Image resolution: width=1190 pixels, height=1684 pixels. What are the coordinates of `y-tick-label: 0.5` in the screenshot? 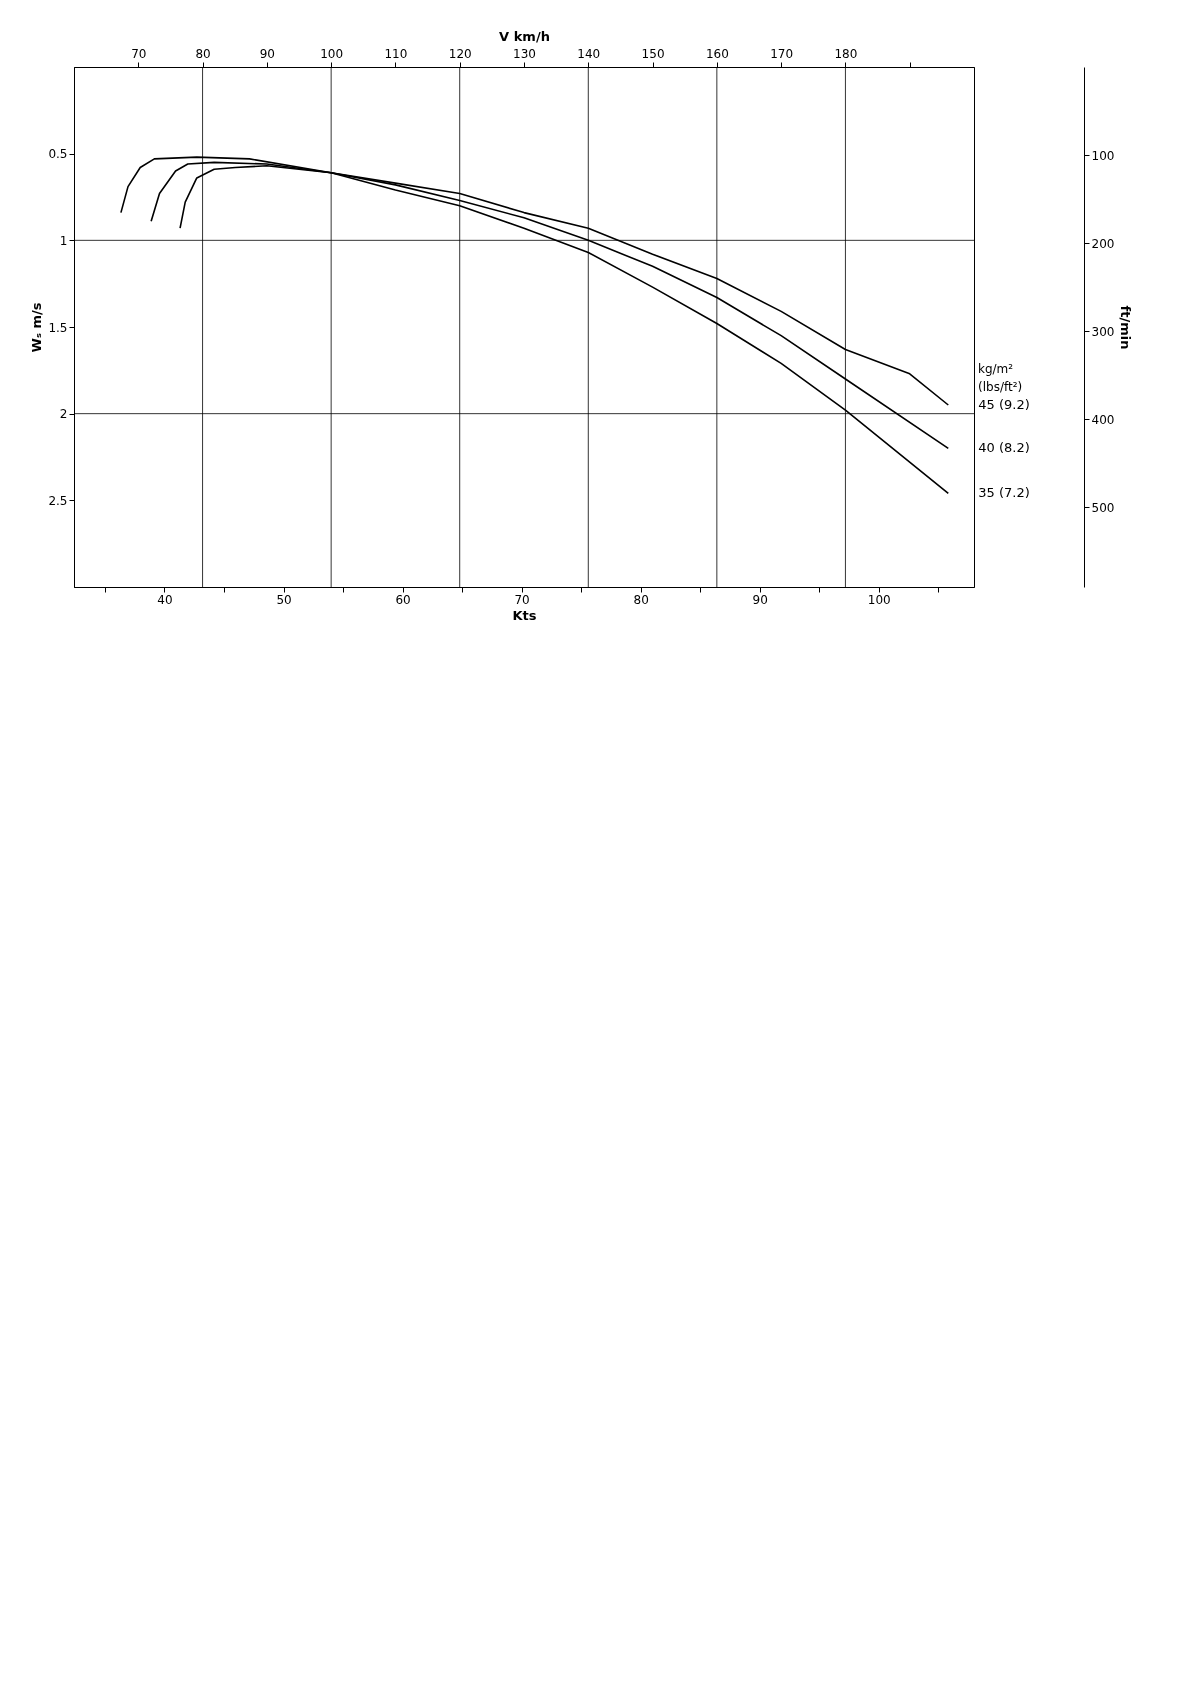 It's located at (58, 154).